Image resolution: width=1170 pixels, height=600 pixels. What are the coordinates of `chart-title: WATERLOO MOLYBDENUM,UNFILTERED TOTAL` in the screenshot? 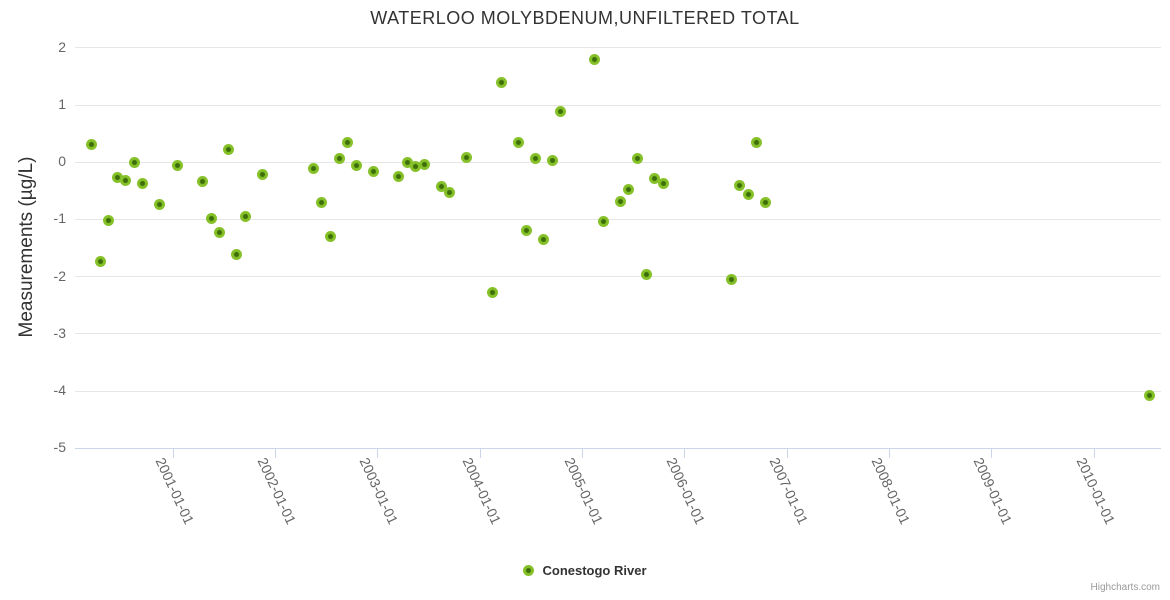 It's located at (585, 18).